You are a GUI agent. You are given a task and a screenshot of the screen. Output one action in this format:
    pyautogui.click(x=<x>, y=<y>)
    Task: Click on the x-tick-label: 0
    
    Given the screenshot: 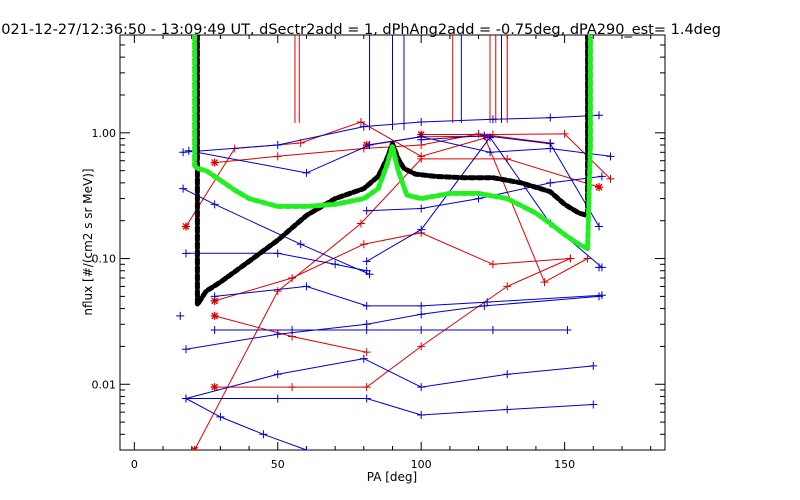 What is the action you would take?
    pyautogui.click(x=134, y=464)
    